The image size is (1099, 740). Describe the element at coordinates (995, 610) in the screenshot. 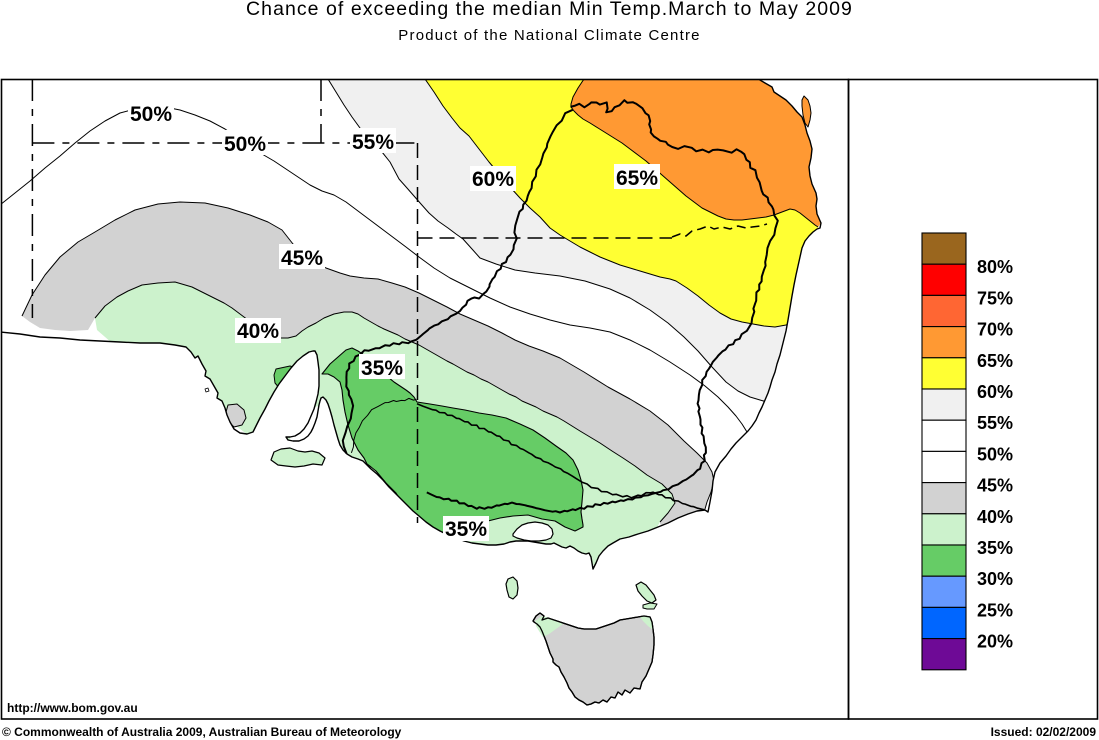

I see `svg-text: 25%` at that location.